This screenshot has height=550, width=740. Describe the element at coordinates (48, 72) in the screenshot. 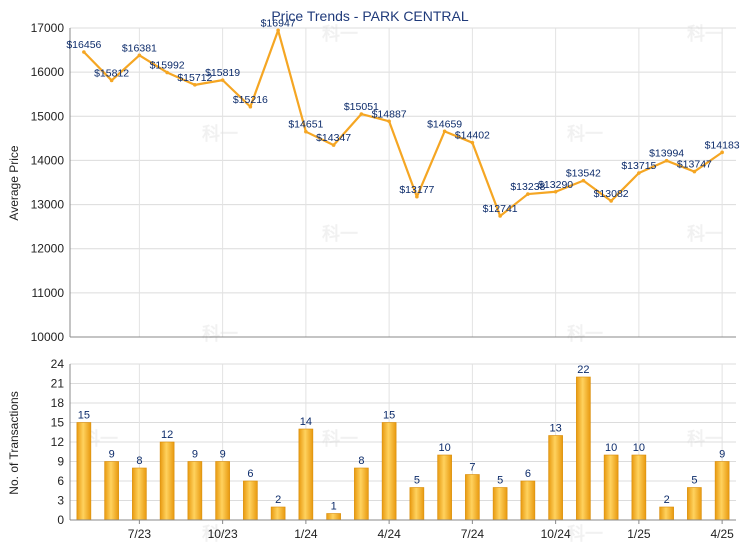

I see `price-tick-label: 16000` at that location.